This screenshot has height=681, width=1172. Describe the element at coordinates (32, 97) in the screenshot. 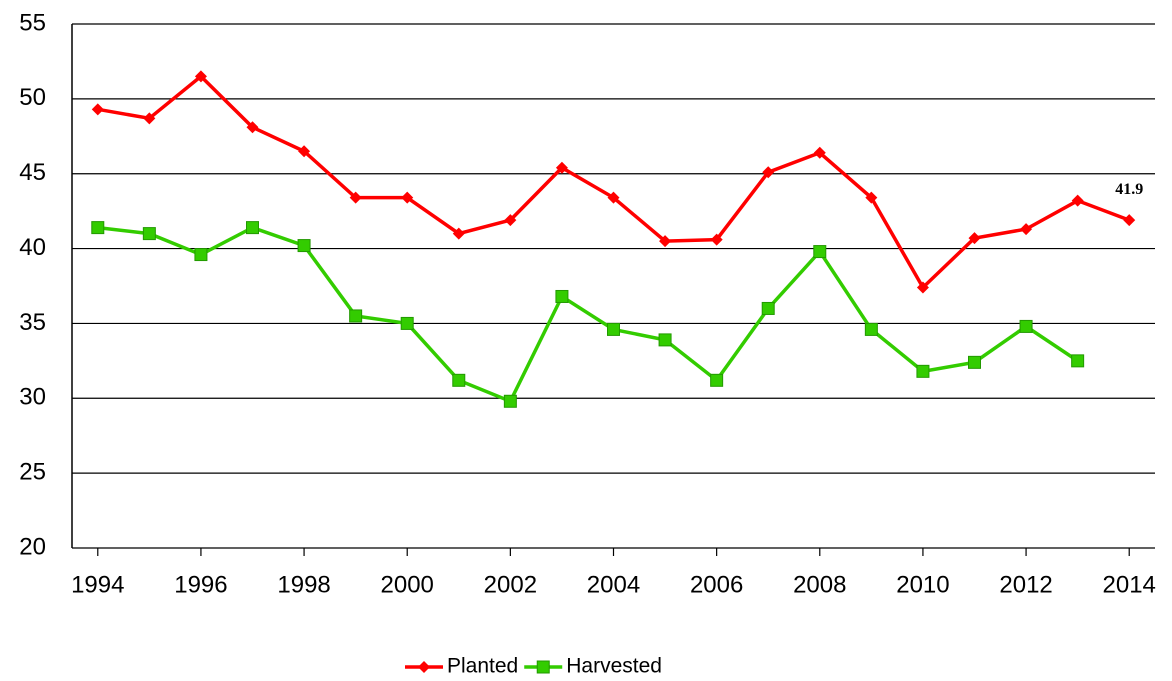

I see `y-tick-label: 50` at that location.